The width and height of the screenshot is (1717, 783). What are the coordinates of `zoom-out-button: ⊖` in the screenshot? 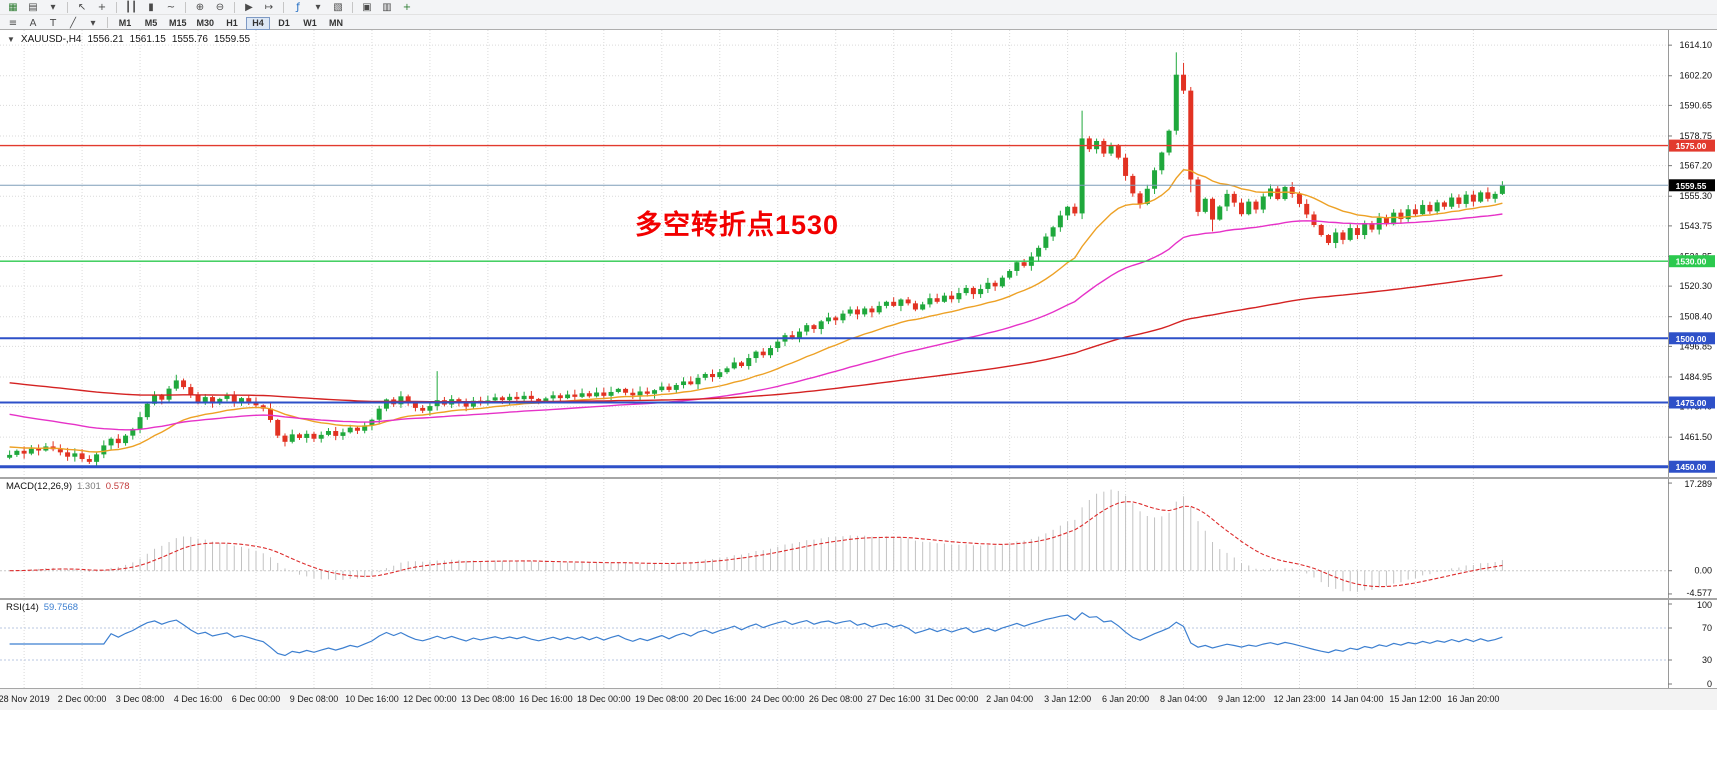 It's located at (220, 7).